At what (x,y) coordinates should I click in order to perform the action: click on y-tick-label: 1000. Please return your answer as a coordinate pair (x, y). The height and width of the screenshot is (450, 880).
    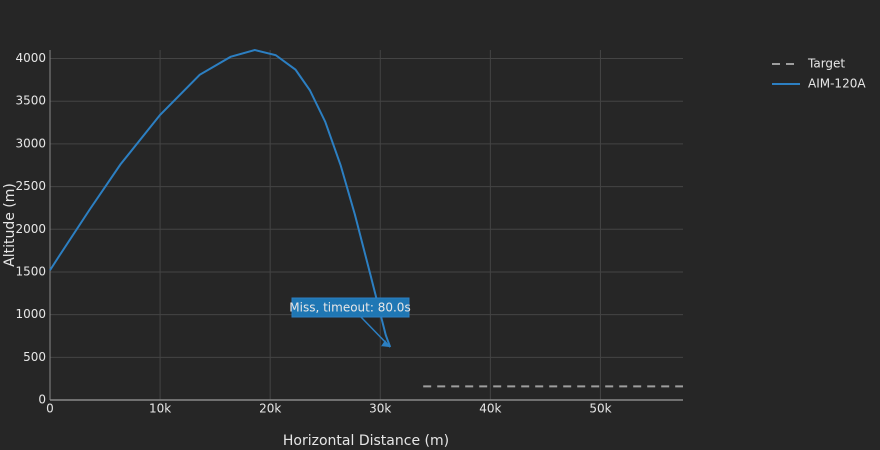
    Looking at the image, I should click on (30, 314).